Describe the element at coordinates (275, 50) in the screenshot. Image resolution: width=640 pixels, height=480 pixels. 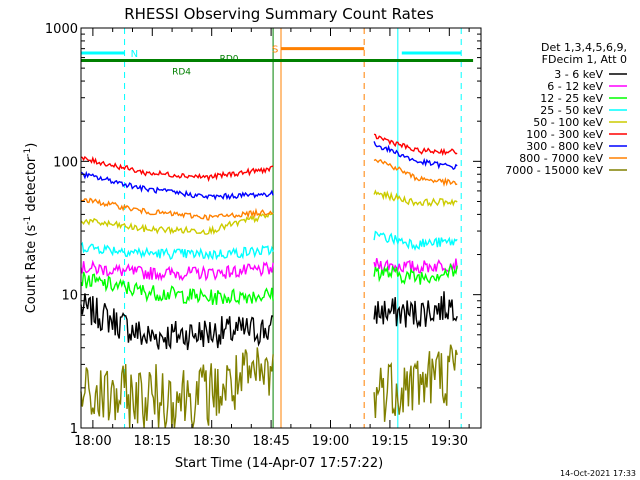
I see `flag-label: S` at that location.